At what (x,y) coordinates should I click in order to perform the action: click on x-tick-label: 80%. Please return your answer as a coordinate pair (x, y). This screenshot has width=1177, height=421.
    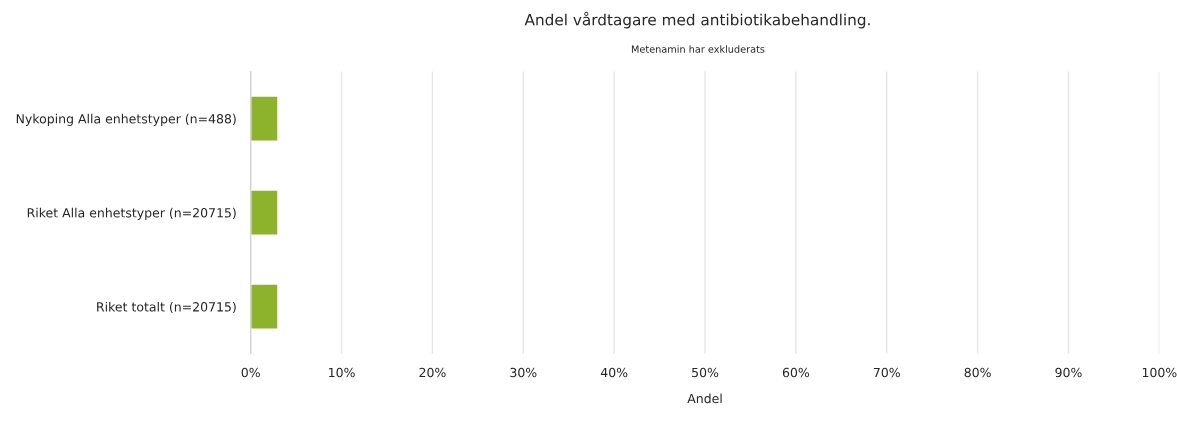
    Looking at the image, I should click on (977, 372).